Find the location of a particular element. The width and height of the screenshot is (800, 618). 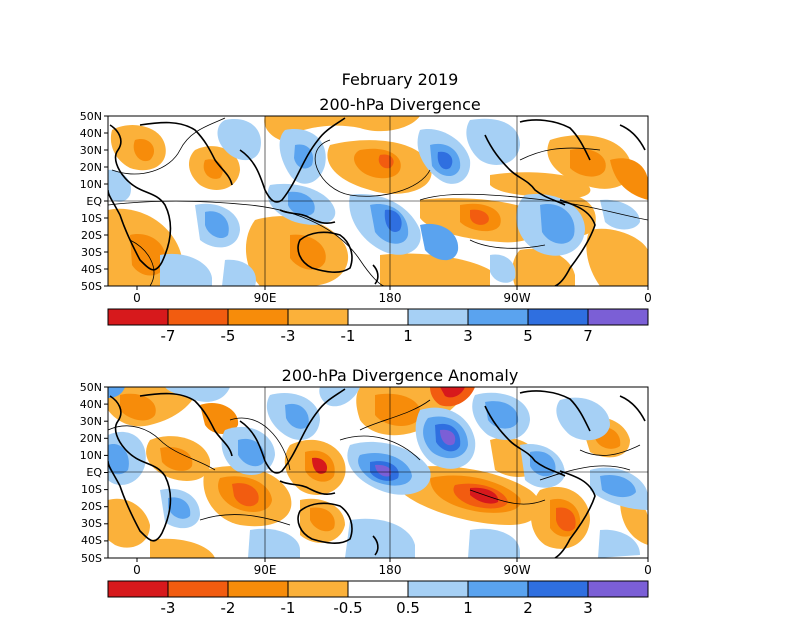

panel2-colorbar is located at coordinates (378, 589).